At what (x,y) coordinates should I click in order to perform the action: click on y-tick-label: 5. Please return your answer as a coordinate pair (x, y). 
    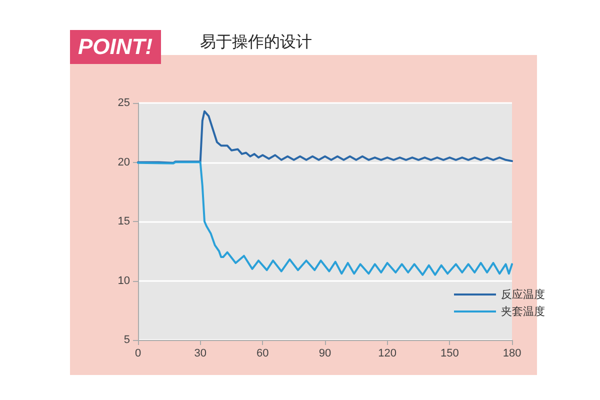
    Looking at the image, I should click on (127, 340).